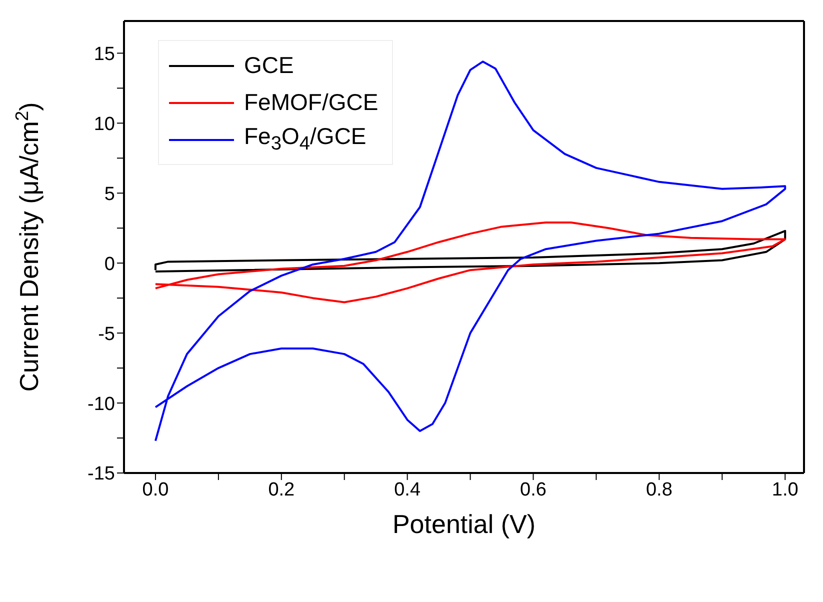 This screenshot has height=602, width=823. What do you see at coordinates (104, 124) in the screenshot?
I see `y-tick-label: 10` at bounding box center [104, 124].